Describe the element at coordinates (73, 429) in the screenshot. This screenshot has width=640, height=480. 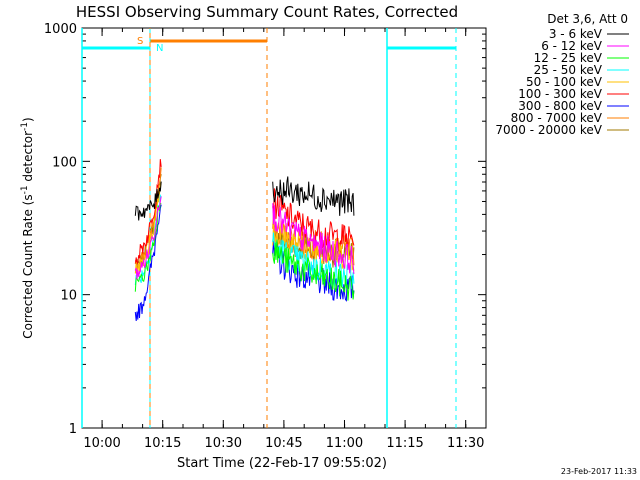
I see `y-tick-label: 1` at that location.